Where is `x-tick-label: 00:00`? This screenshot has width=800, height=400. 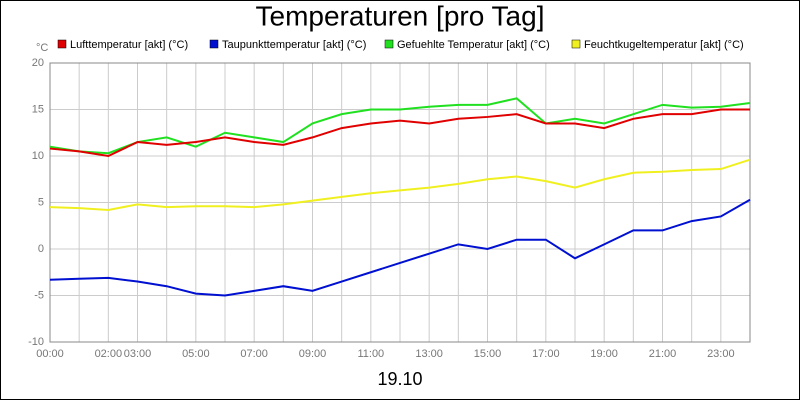
x-tick-label: 00:00 is located at coordinates (50, 354).